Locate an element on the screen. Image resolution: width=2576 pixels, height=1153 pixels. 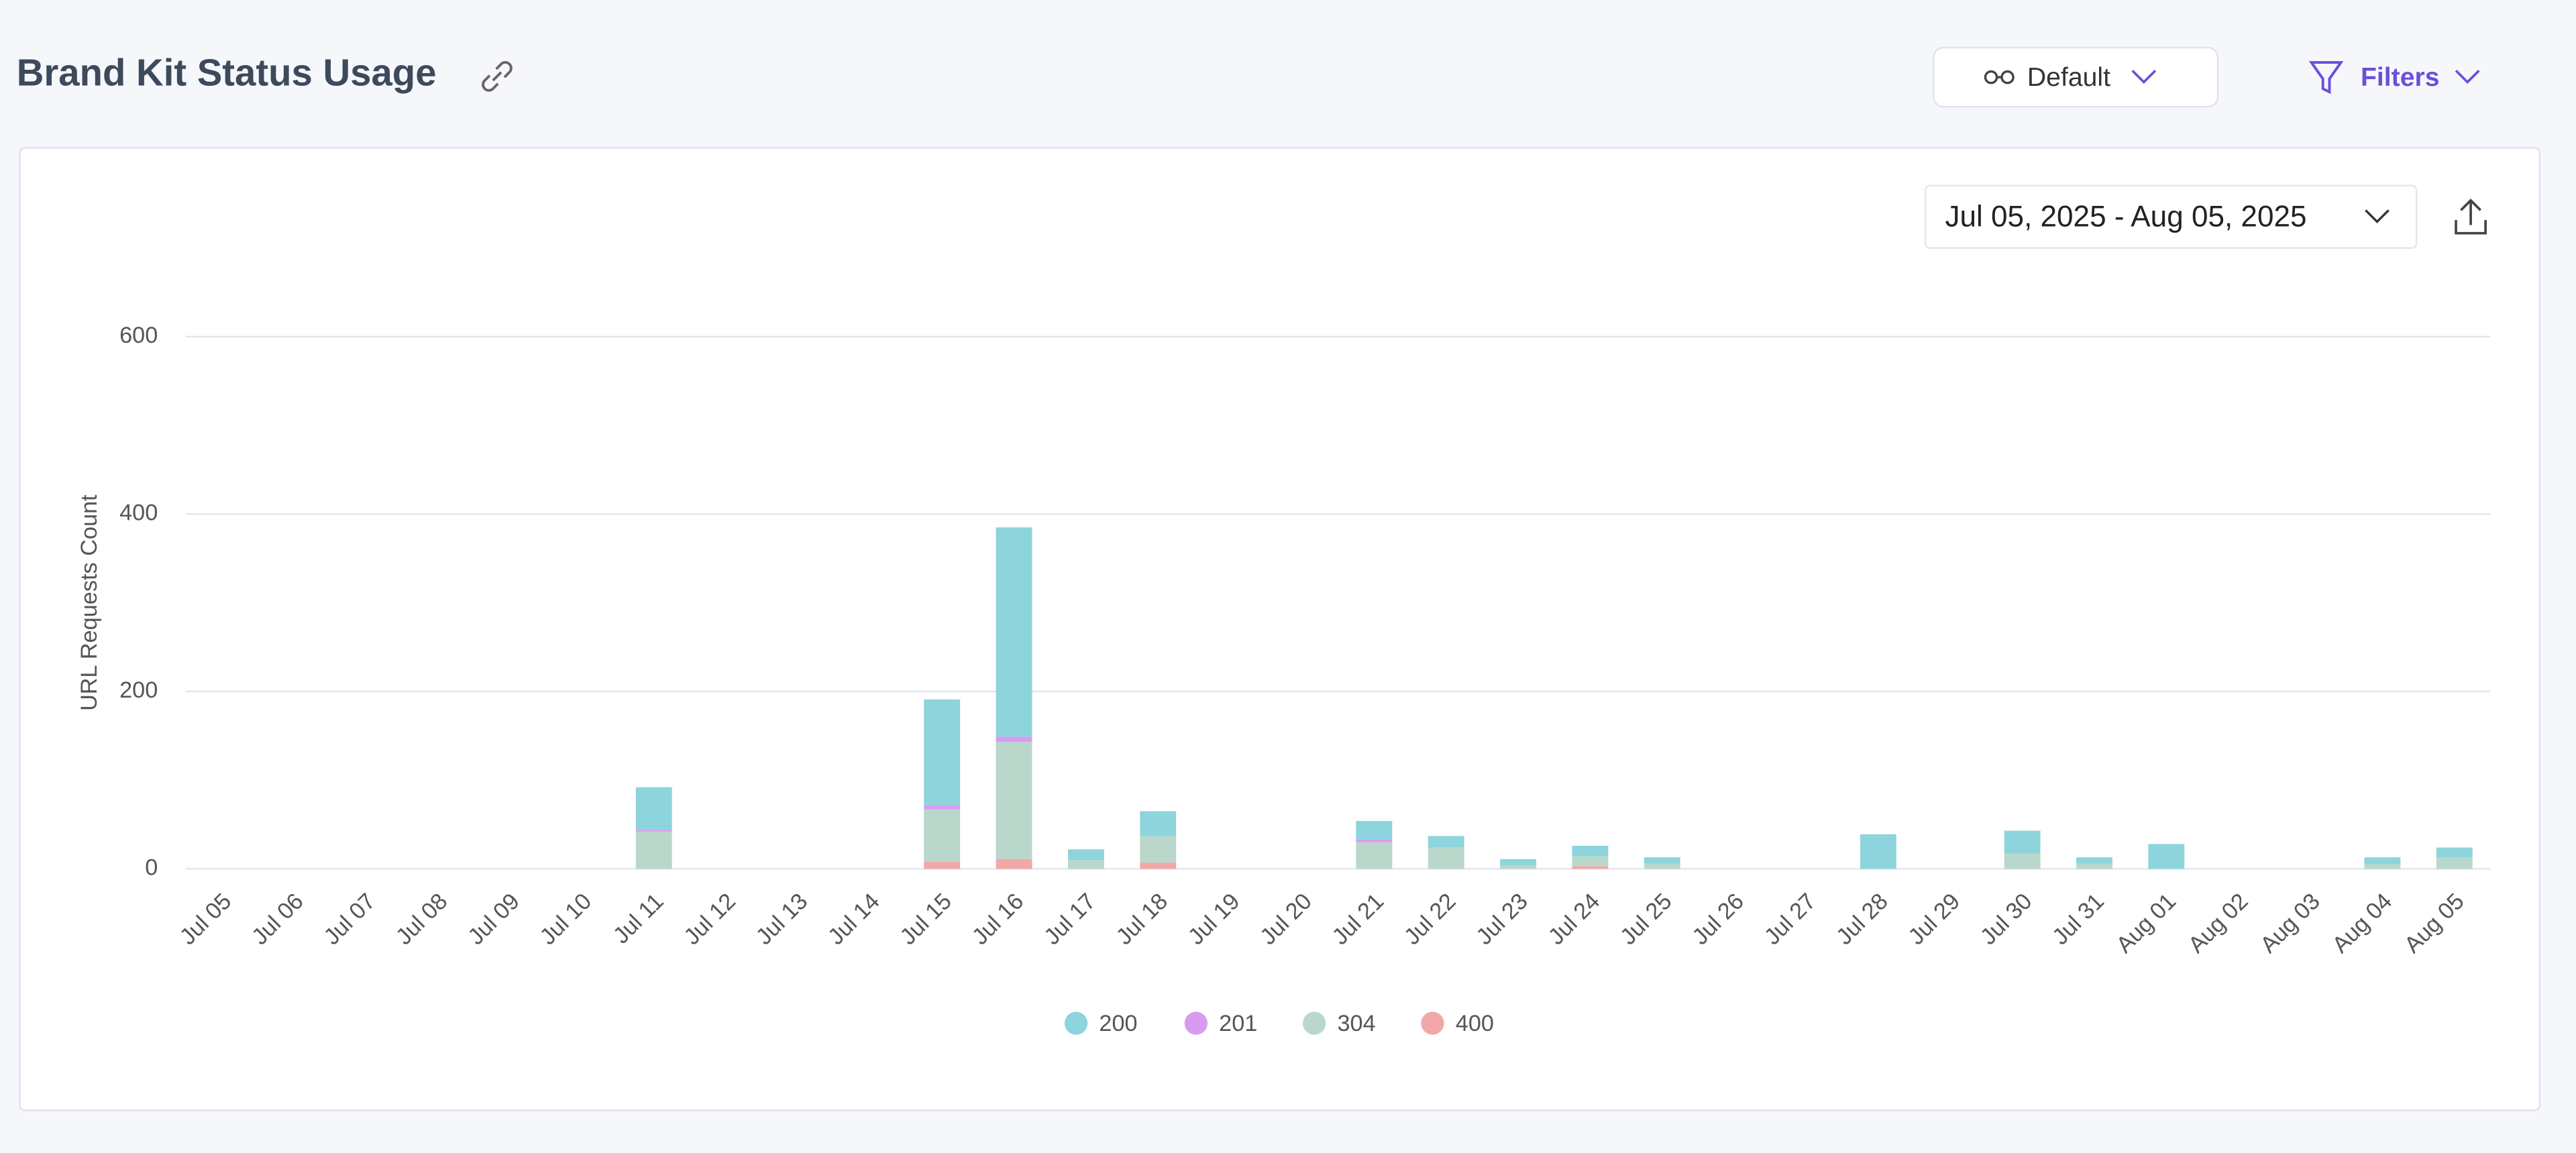
legend-label: 201 is located at coordinates (1238, 1023).